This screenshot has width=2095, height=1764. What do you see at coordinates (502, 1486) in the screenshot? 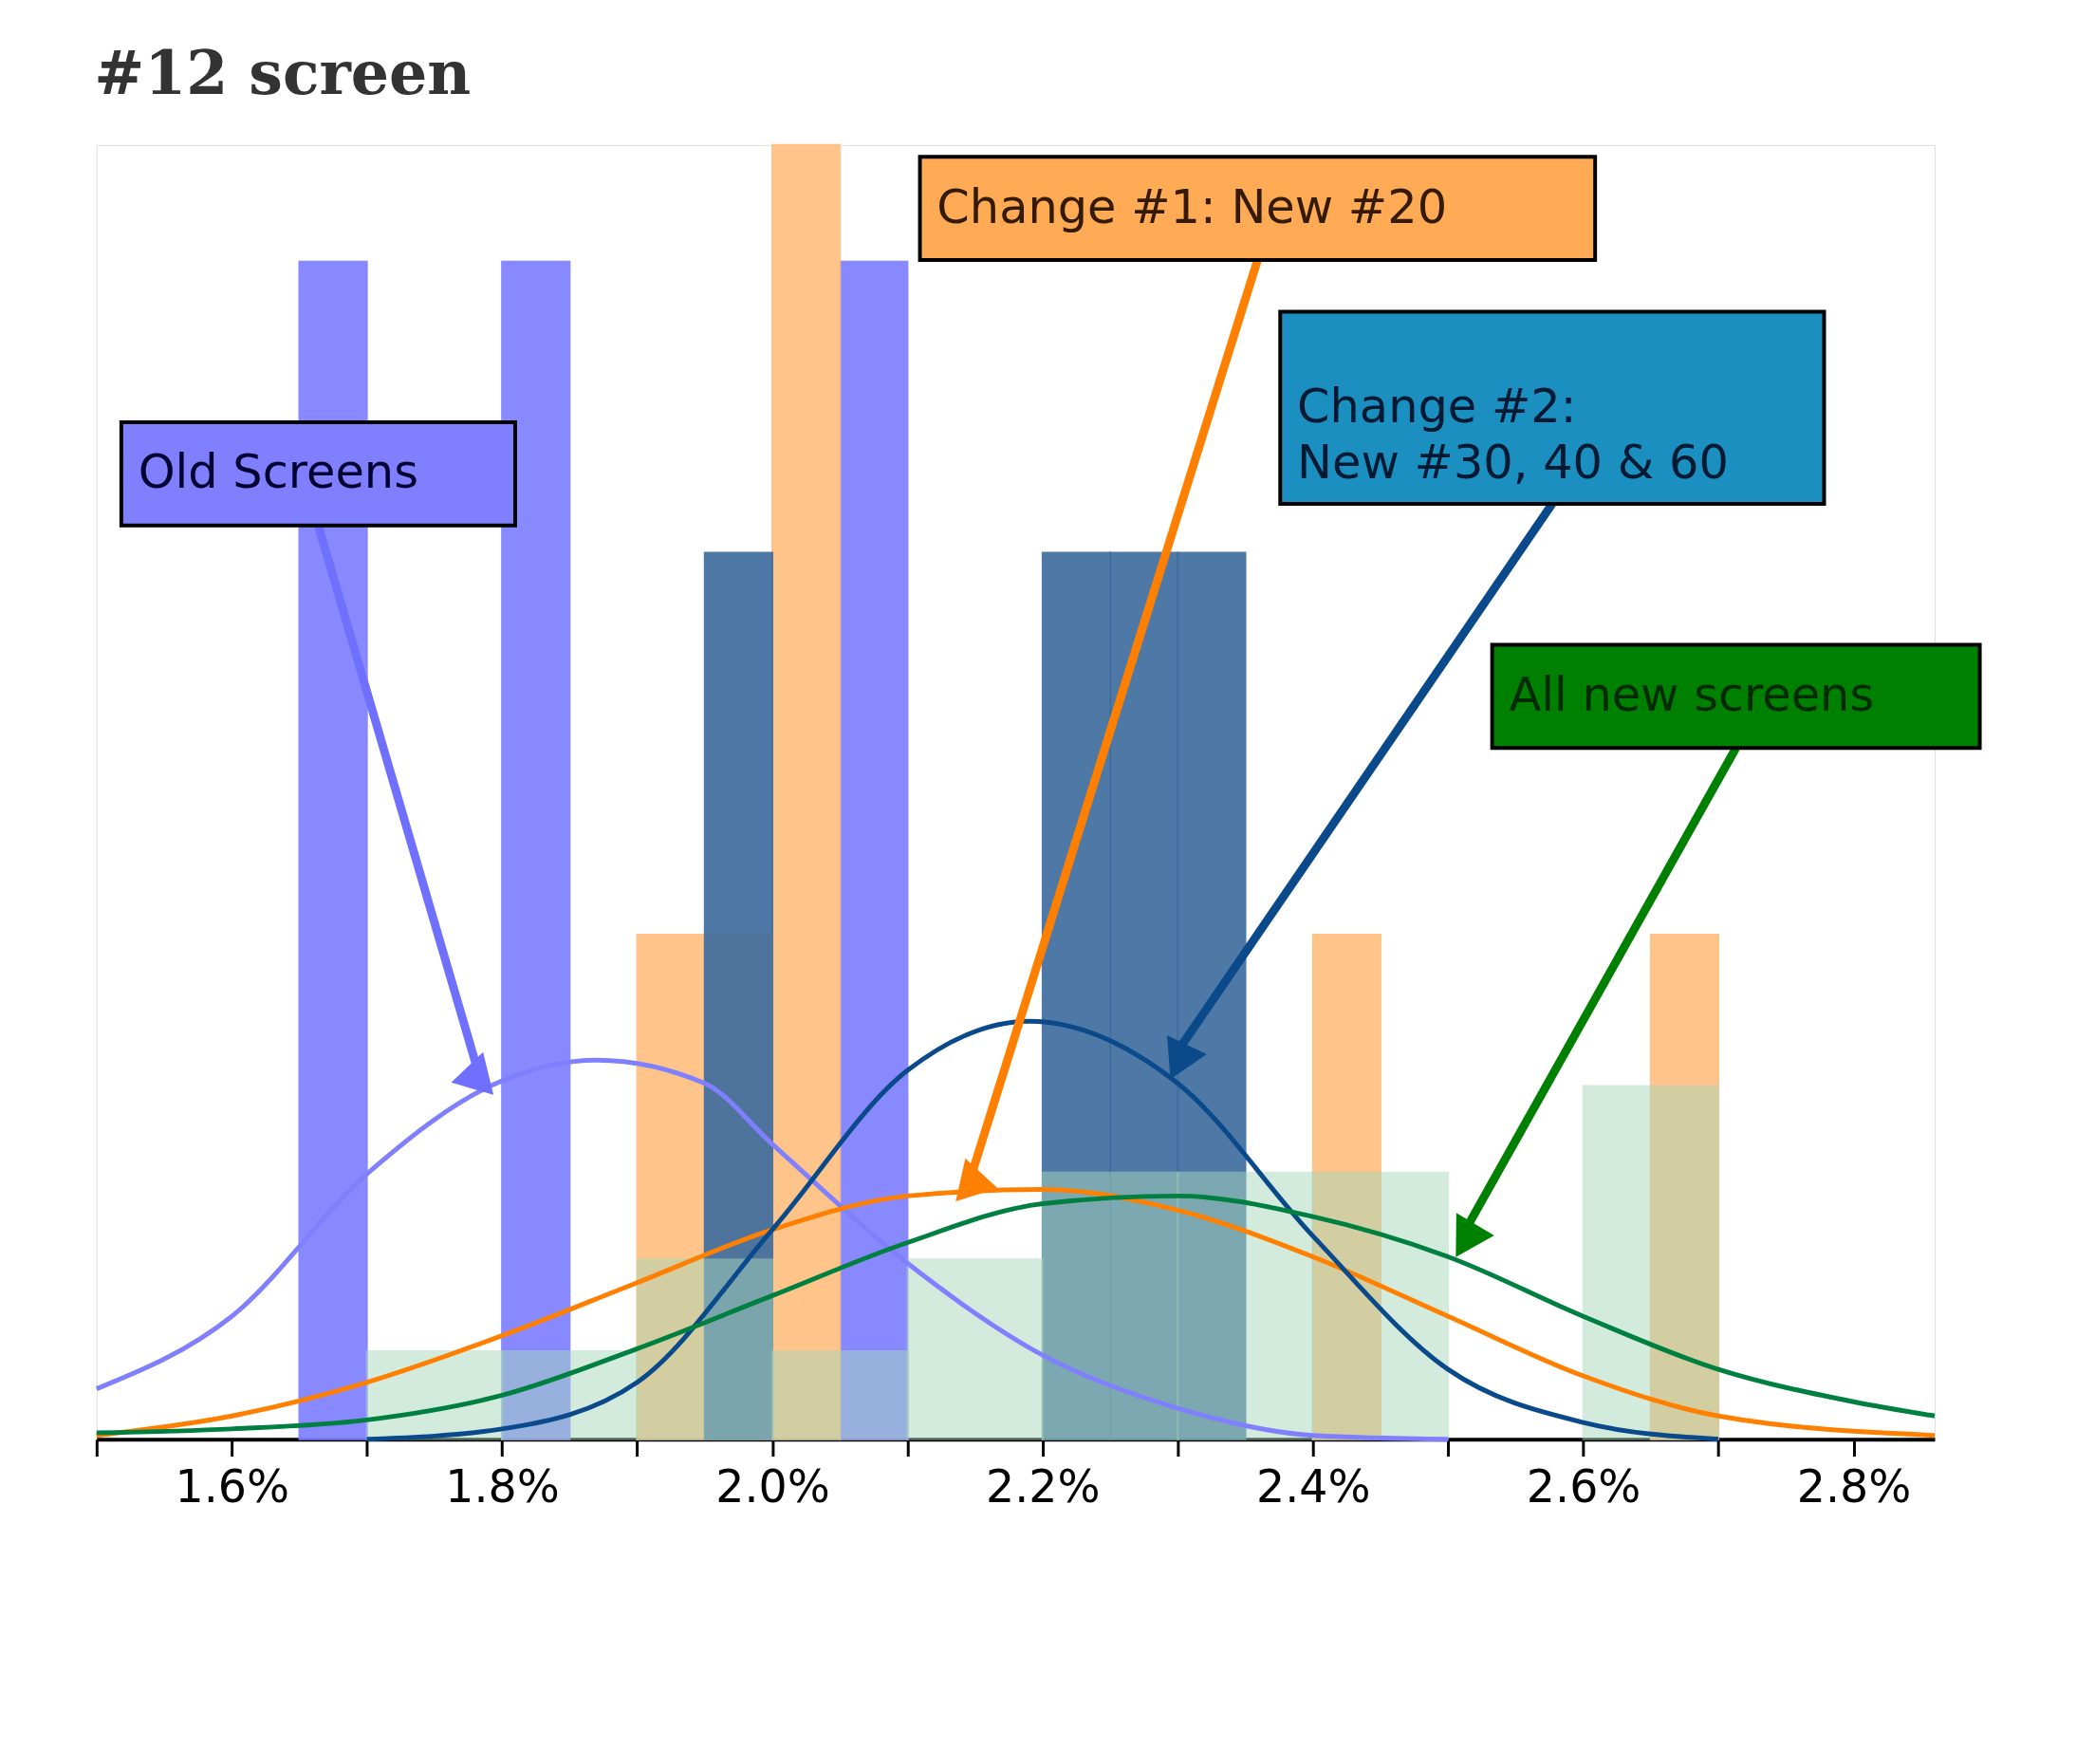
I see `x-tick-label: 1.8%` at bounding box center [502, 1486].